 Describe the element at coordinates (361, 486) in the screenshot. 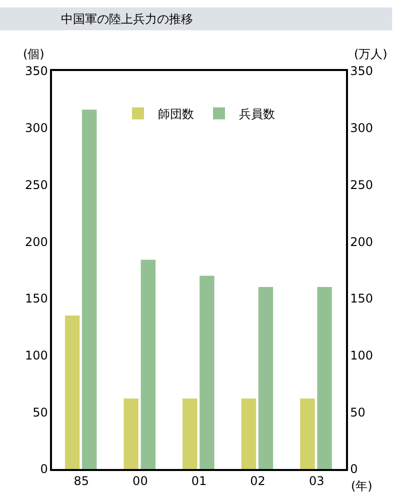

I see `x-axis-title: (年)` at that location.